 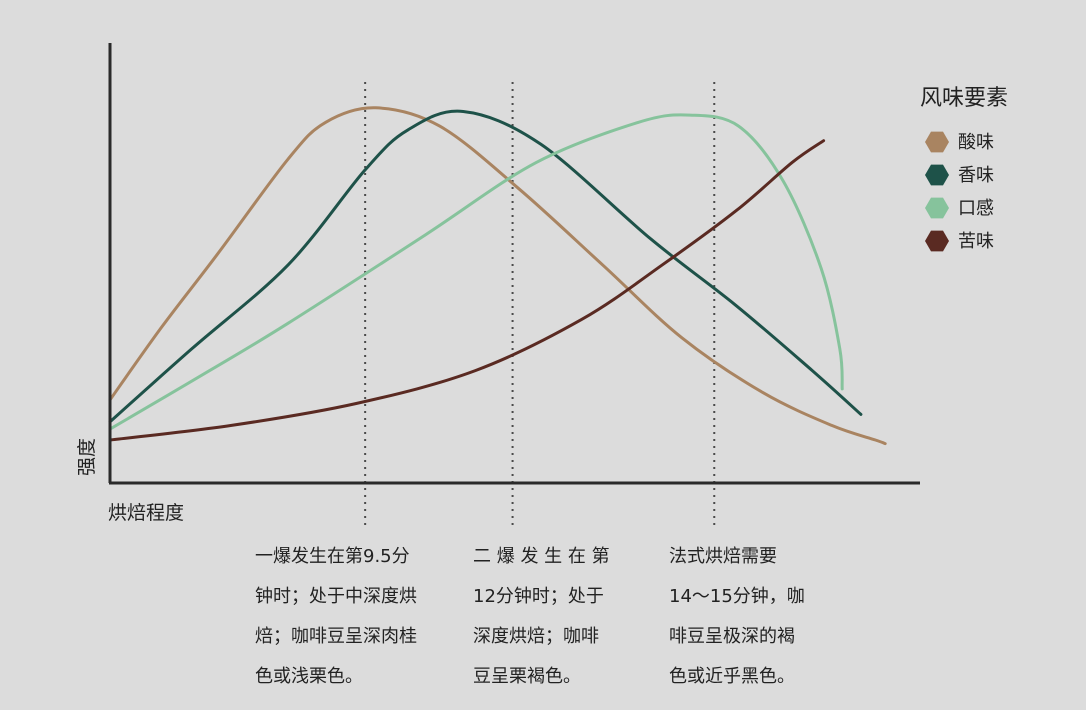 I want to click on annotation-french-roast: 法式烘焙需要 14～15分钟，咖 啡豆呈极深的褐 色或近乎黑色。, so click(x=737, y=617).